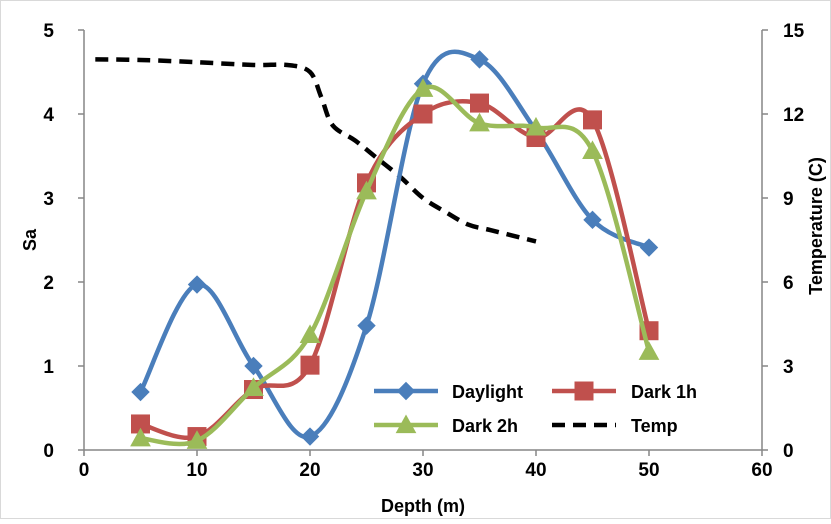 This screenshot has width=831, height=524. What do you see at coordinates (309, 470) in the screenshot?
I see `x-tick-label: 20` at bounding box center [309, 470].